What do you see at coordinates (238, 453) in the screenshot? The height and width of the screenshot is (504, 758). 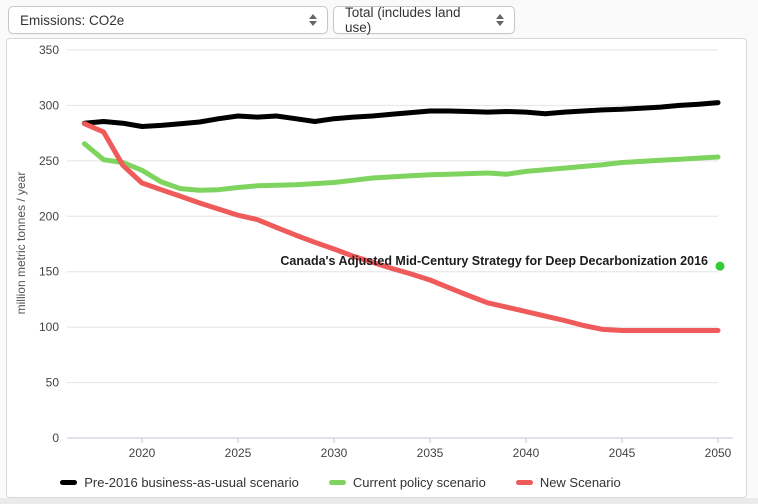 I see `x-tick-label-2025: 2025` at bounding box center [238, 453].